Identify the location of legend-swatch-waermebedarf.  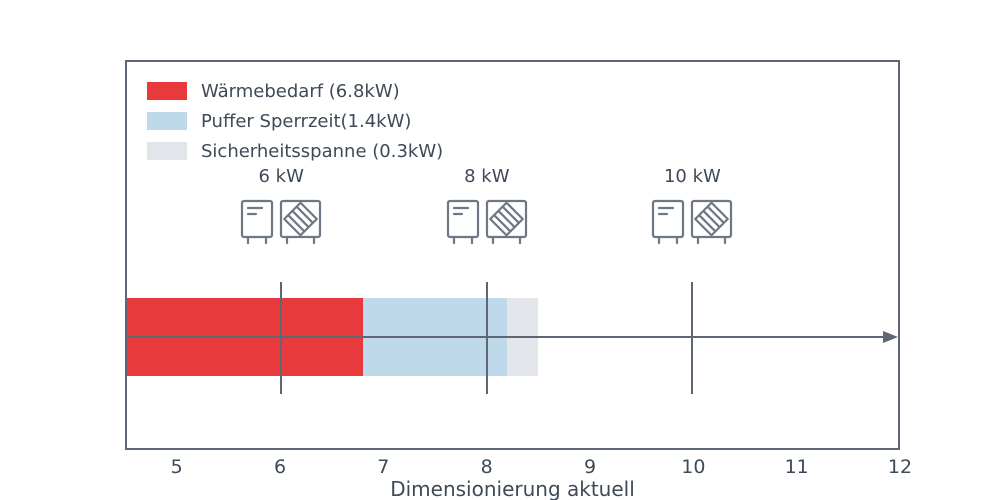
(167, 91).